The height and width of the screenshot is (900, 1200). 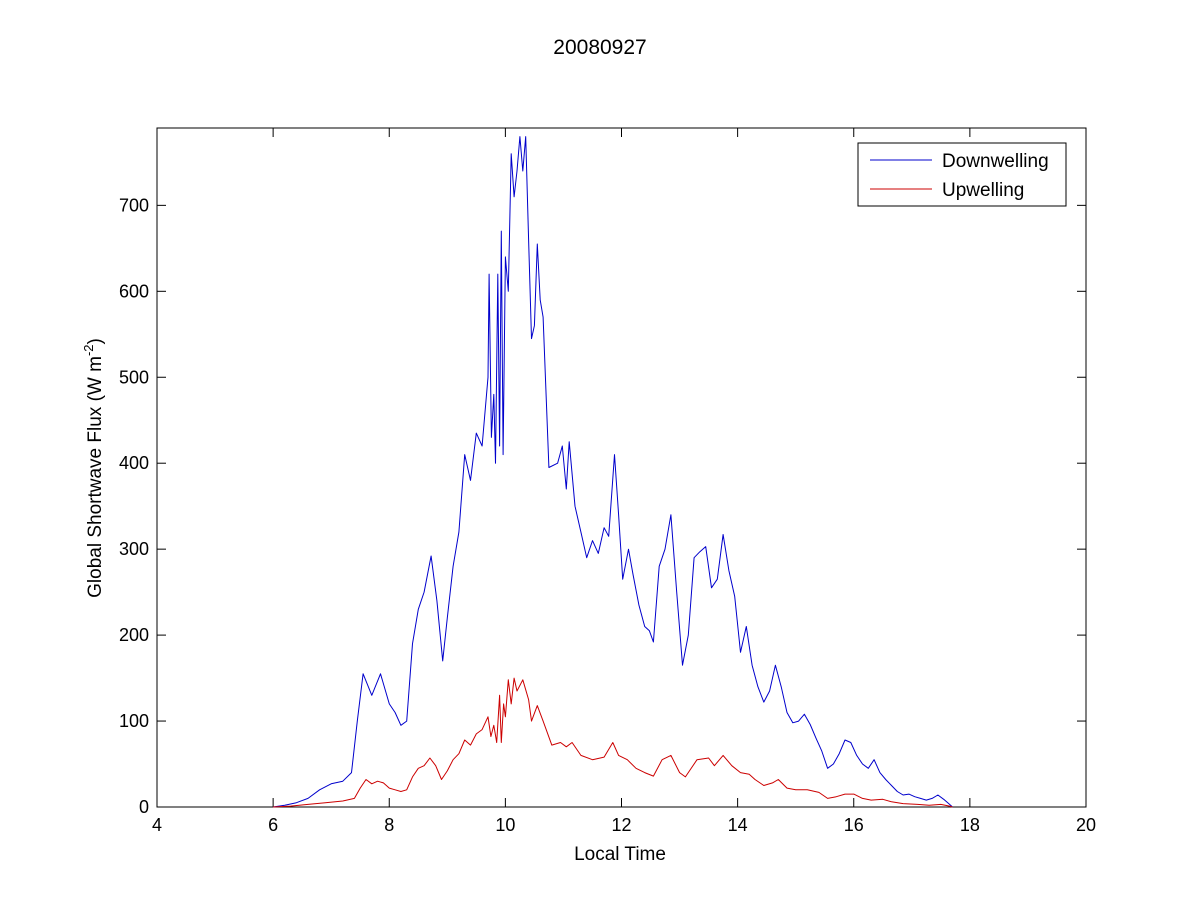 I want to click on y-tick-label: 700, so click(x=134, y=205).